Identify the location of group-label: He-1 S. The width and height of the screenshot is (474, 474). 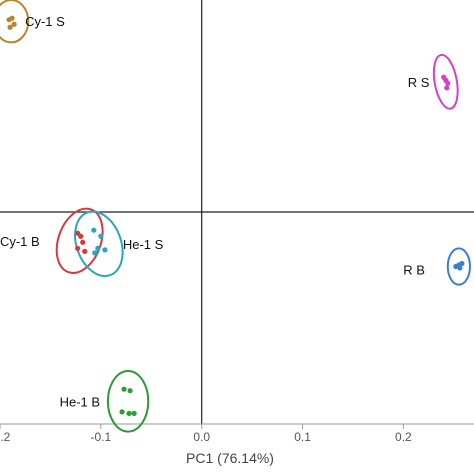
(143, 244).